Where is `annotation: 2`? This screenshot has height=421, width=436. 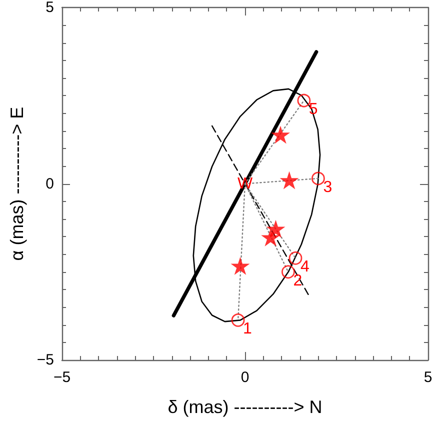
annotation: 2 is located at coordinates (297, 281).